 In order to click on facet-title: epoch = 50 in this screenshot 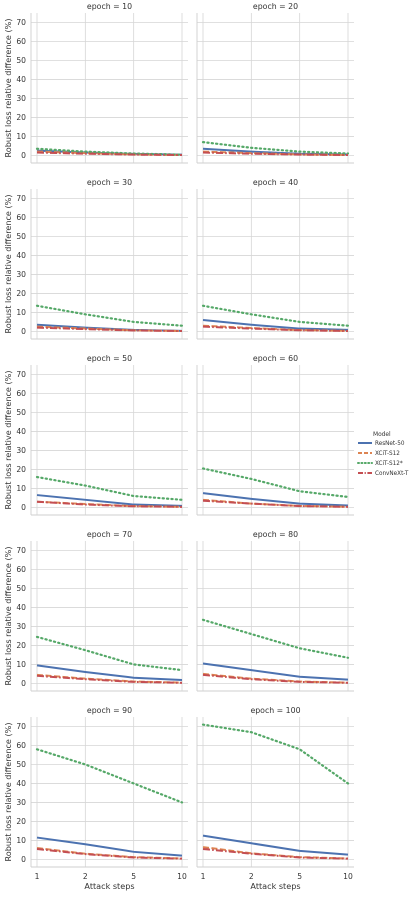, I will do `click(109, 358)`.